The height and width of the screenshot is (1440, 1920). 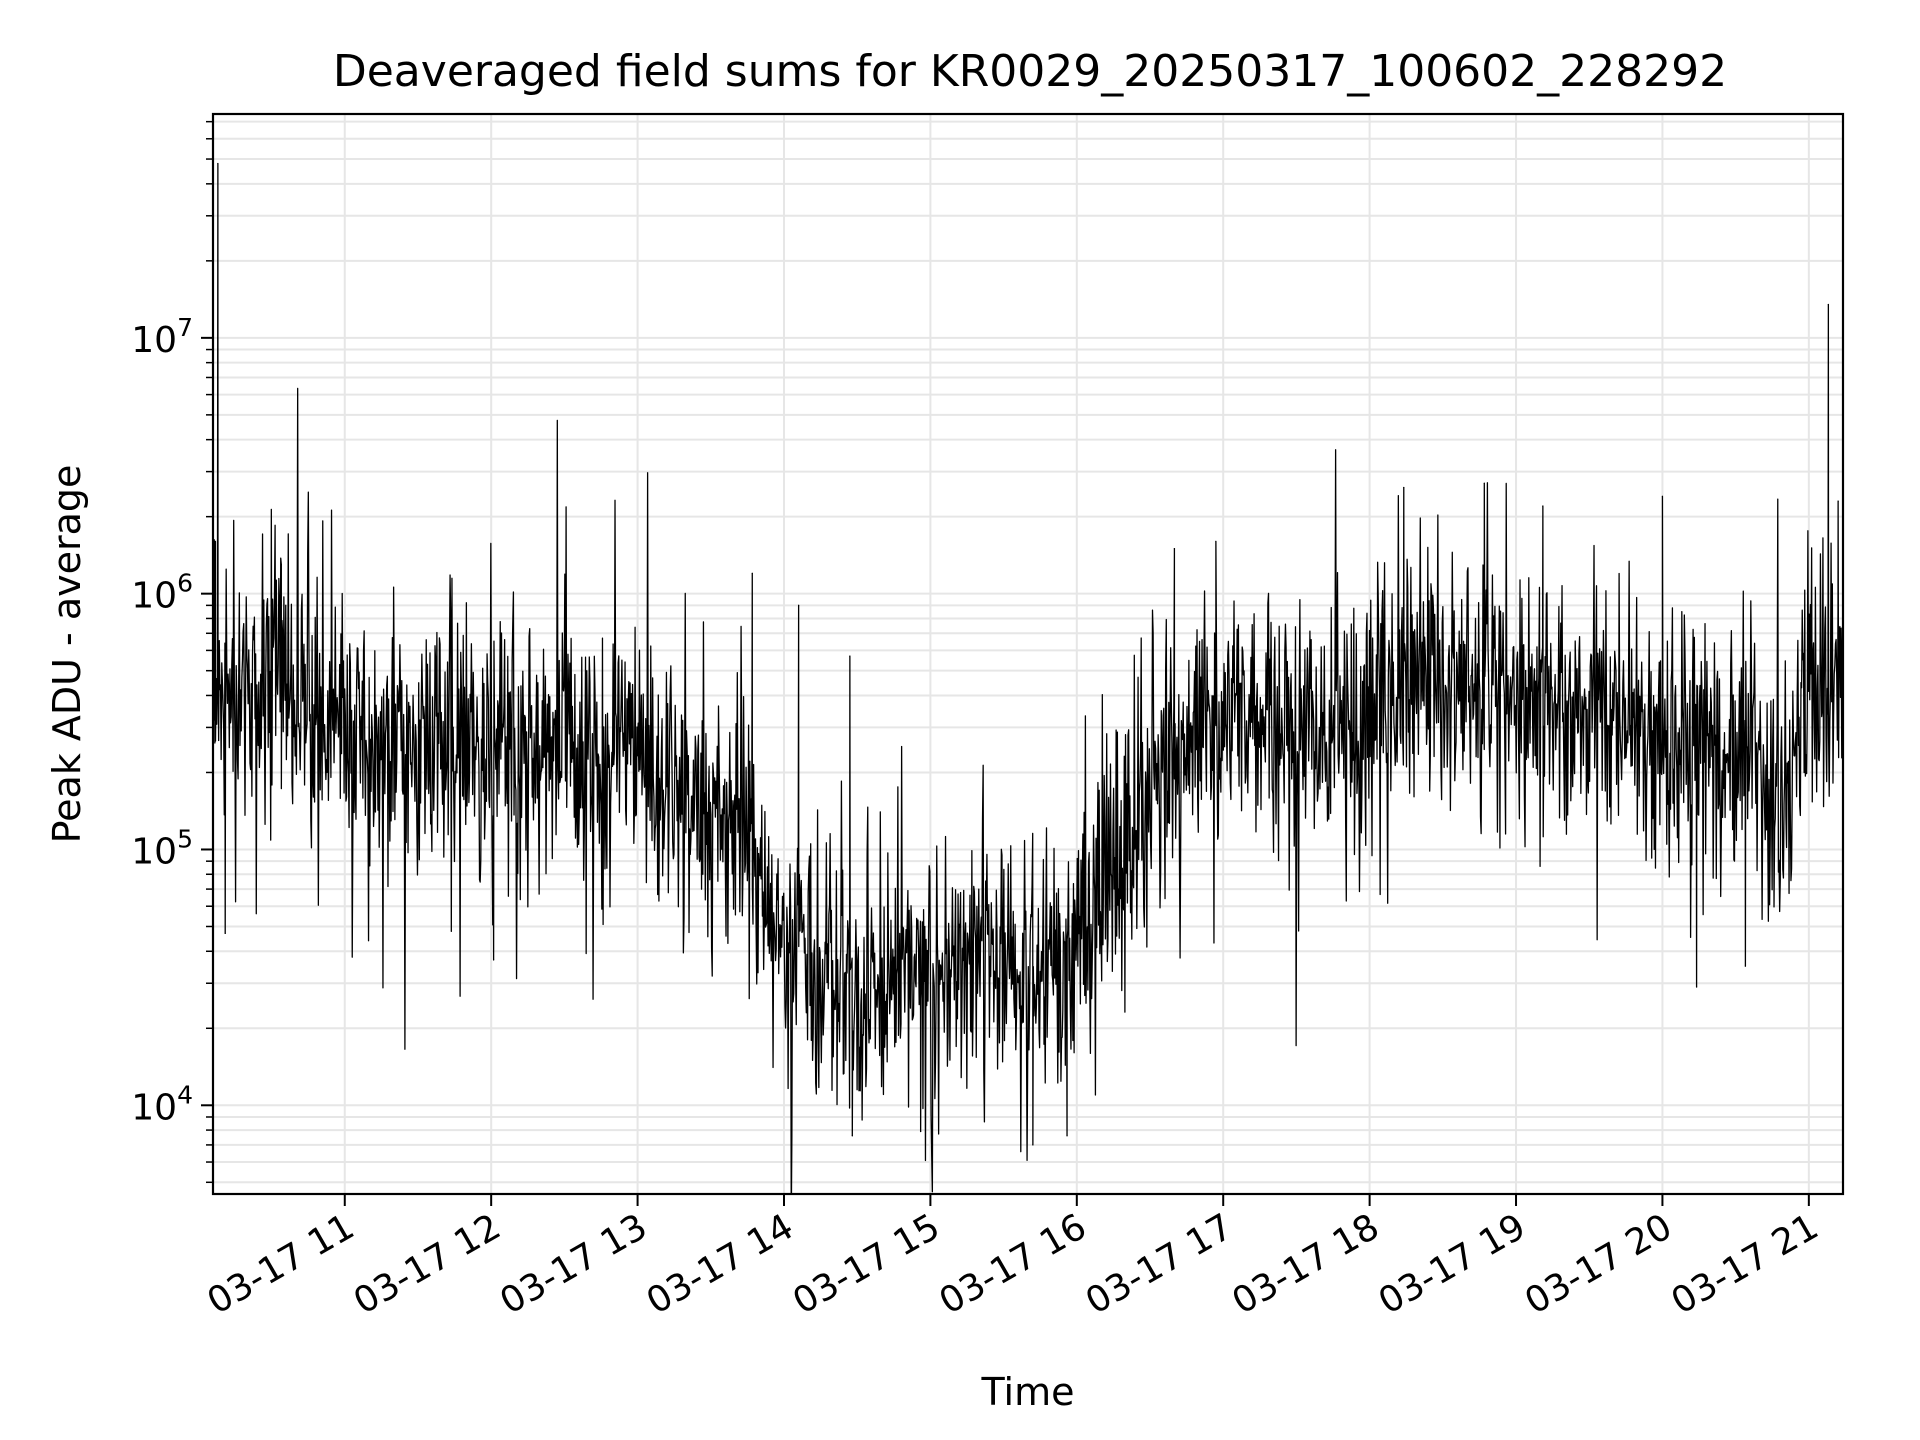 I want to click on y-tick-label: 10⁶, so click(x=162, y=593).